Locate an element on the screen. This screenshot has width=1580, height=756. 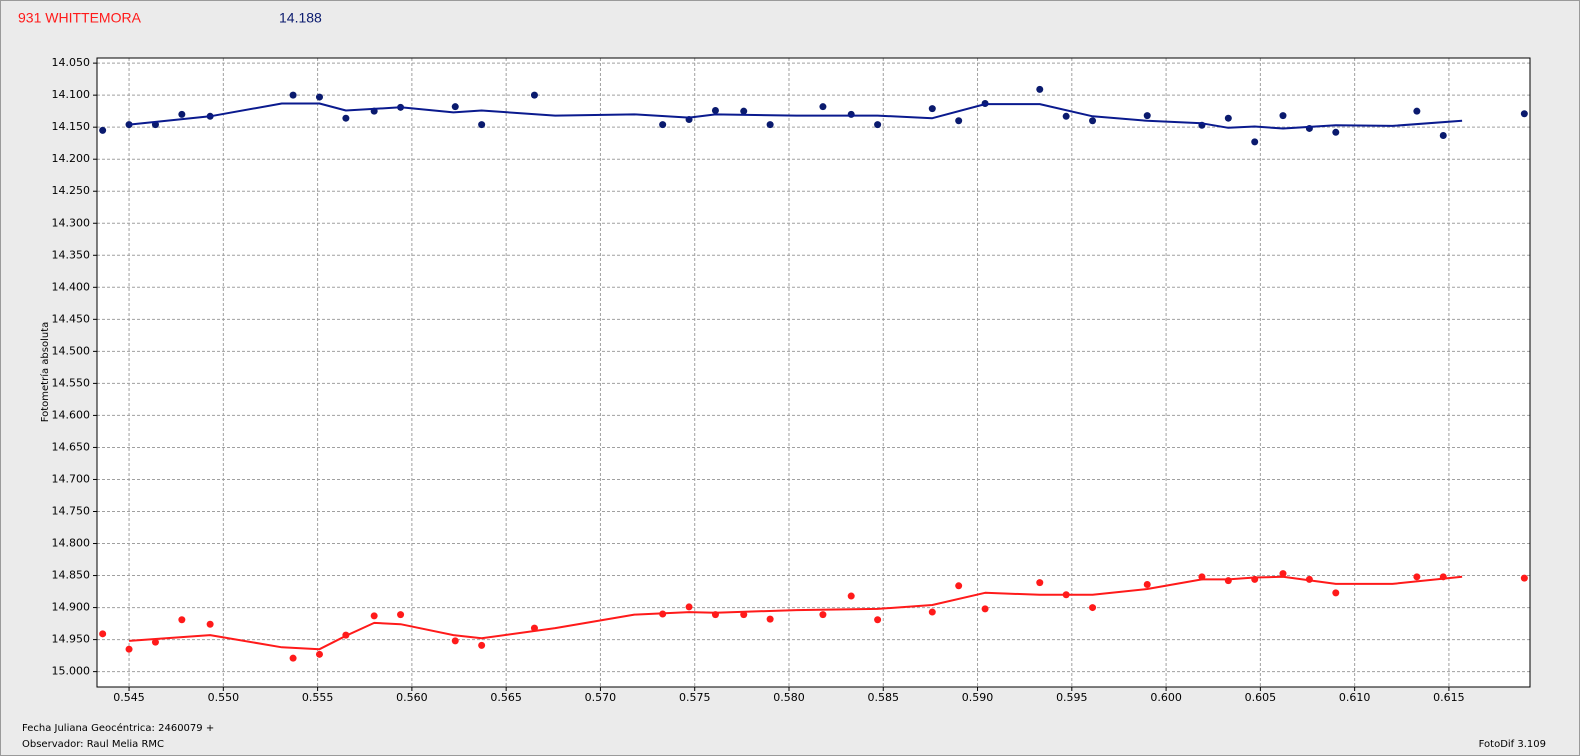
y-tick-label: 14.050 is located at coordinates (71, 62).